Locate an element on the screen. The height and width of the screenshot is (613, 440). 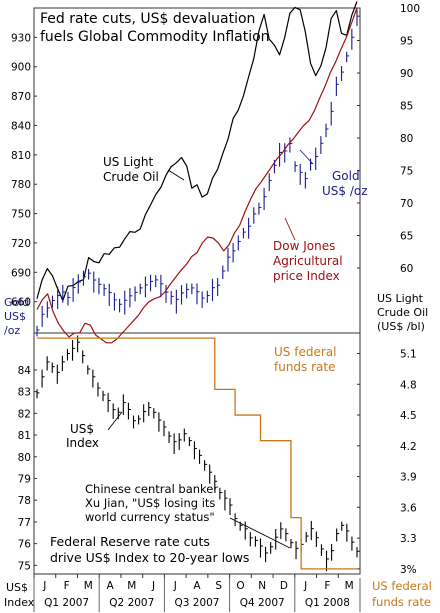
top-right-tick-label: 75 is located at coordinates (406, 172).